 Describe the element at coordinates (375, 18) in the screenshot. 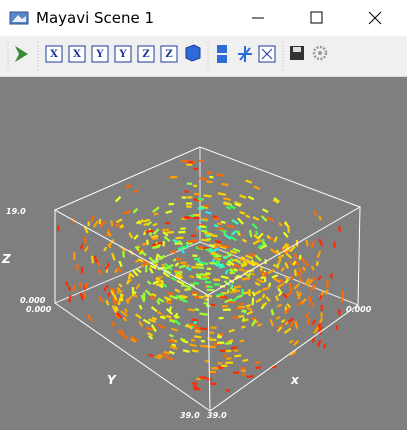

I see `close-button` at that location.